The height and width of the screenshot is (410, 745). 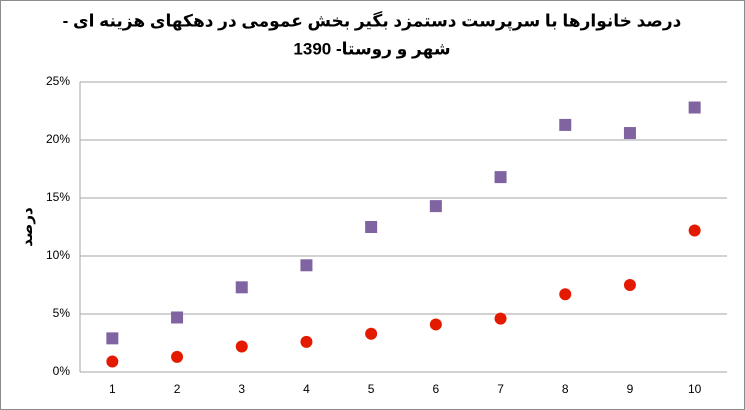 What do you see at coordinates (306, 389) in the screenshot?
I see `x-tick-label: 4` at bounding box center [306, 389].